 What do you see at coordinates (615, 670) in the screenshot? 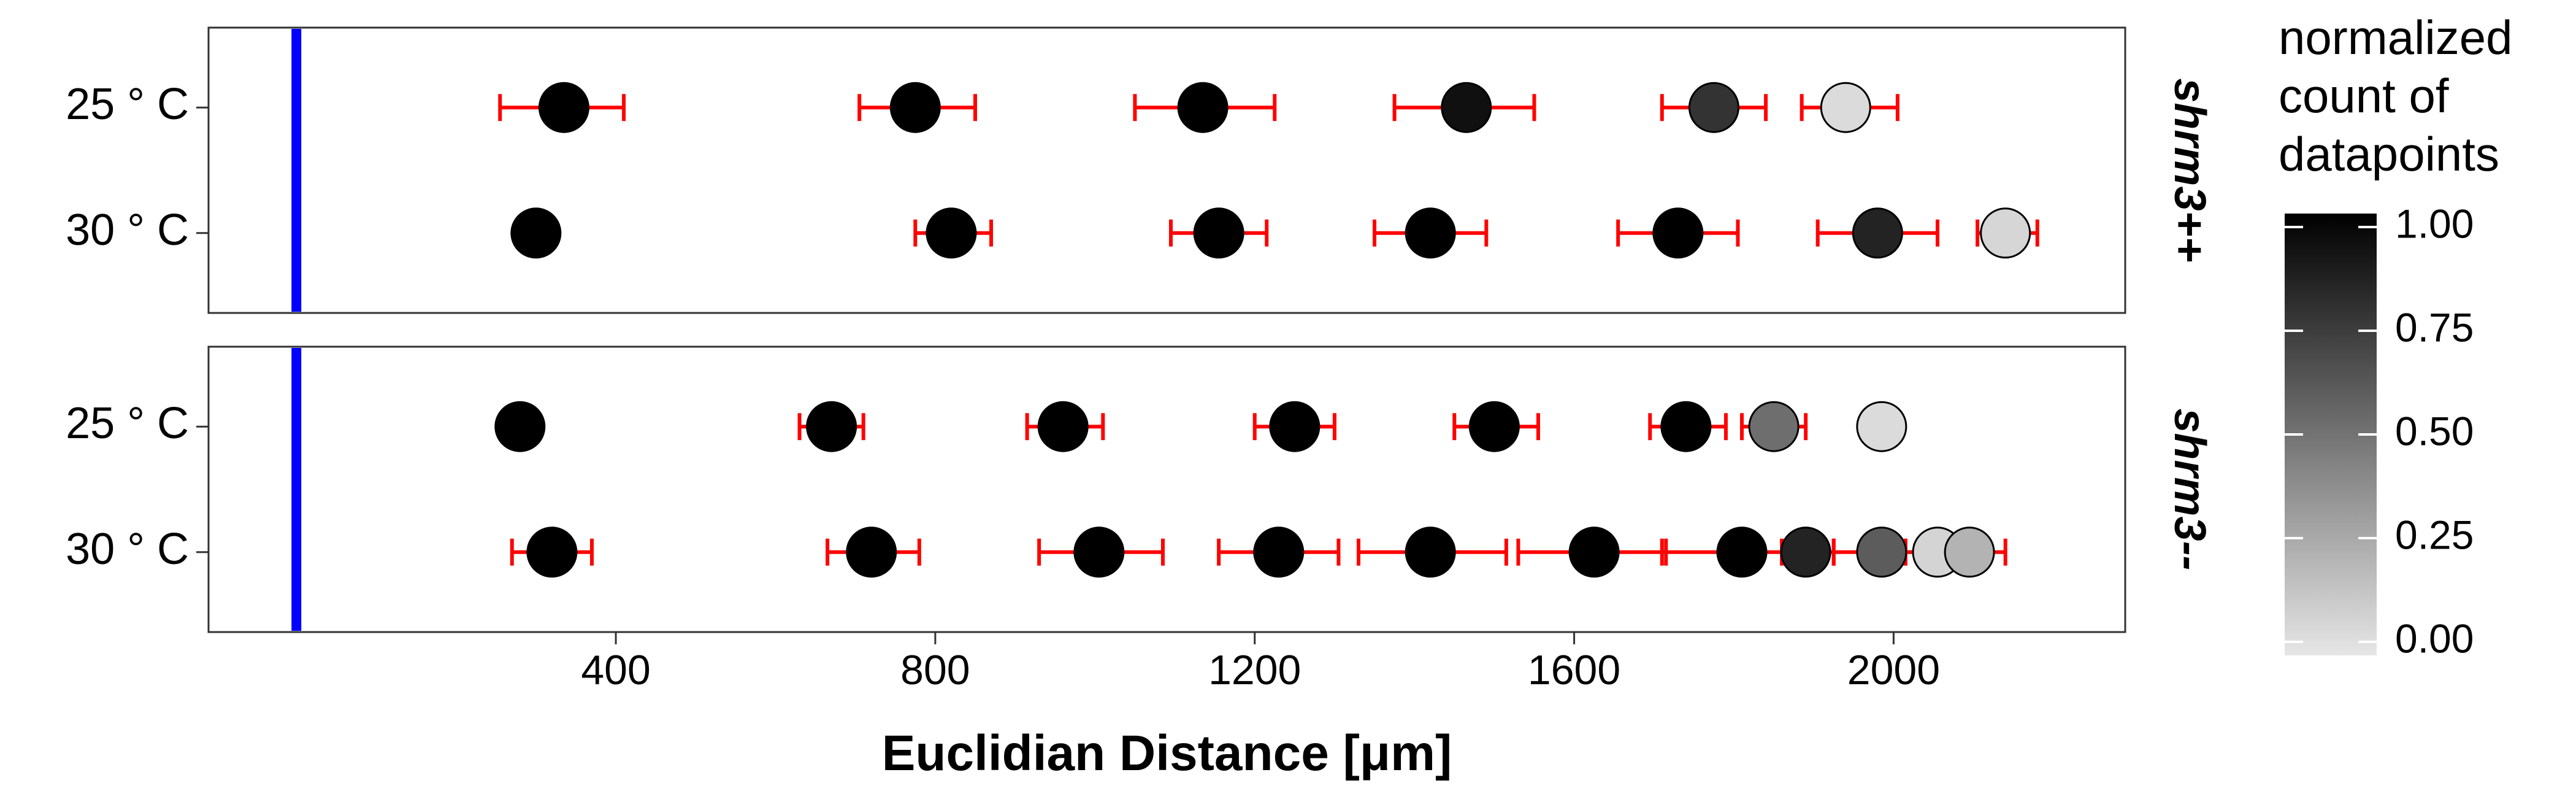
I see `x-tick-label: 400` at bounding box center [615, 670].